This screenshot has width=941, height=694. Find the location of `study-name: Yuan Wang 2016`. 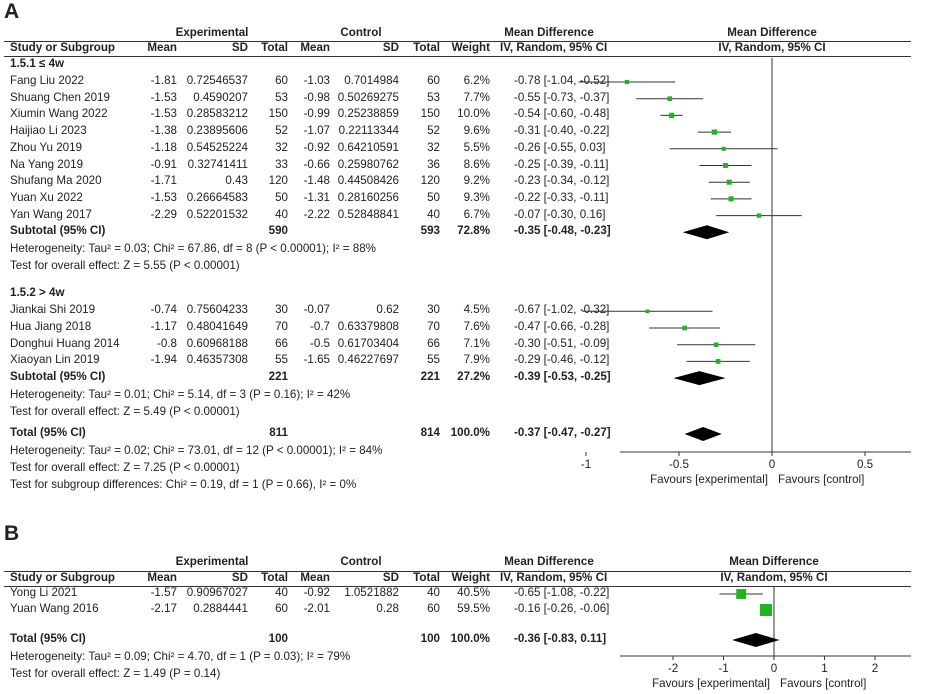

study-name: Yuan Wang 2016 is located at coordinates (54, 608).